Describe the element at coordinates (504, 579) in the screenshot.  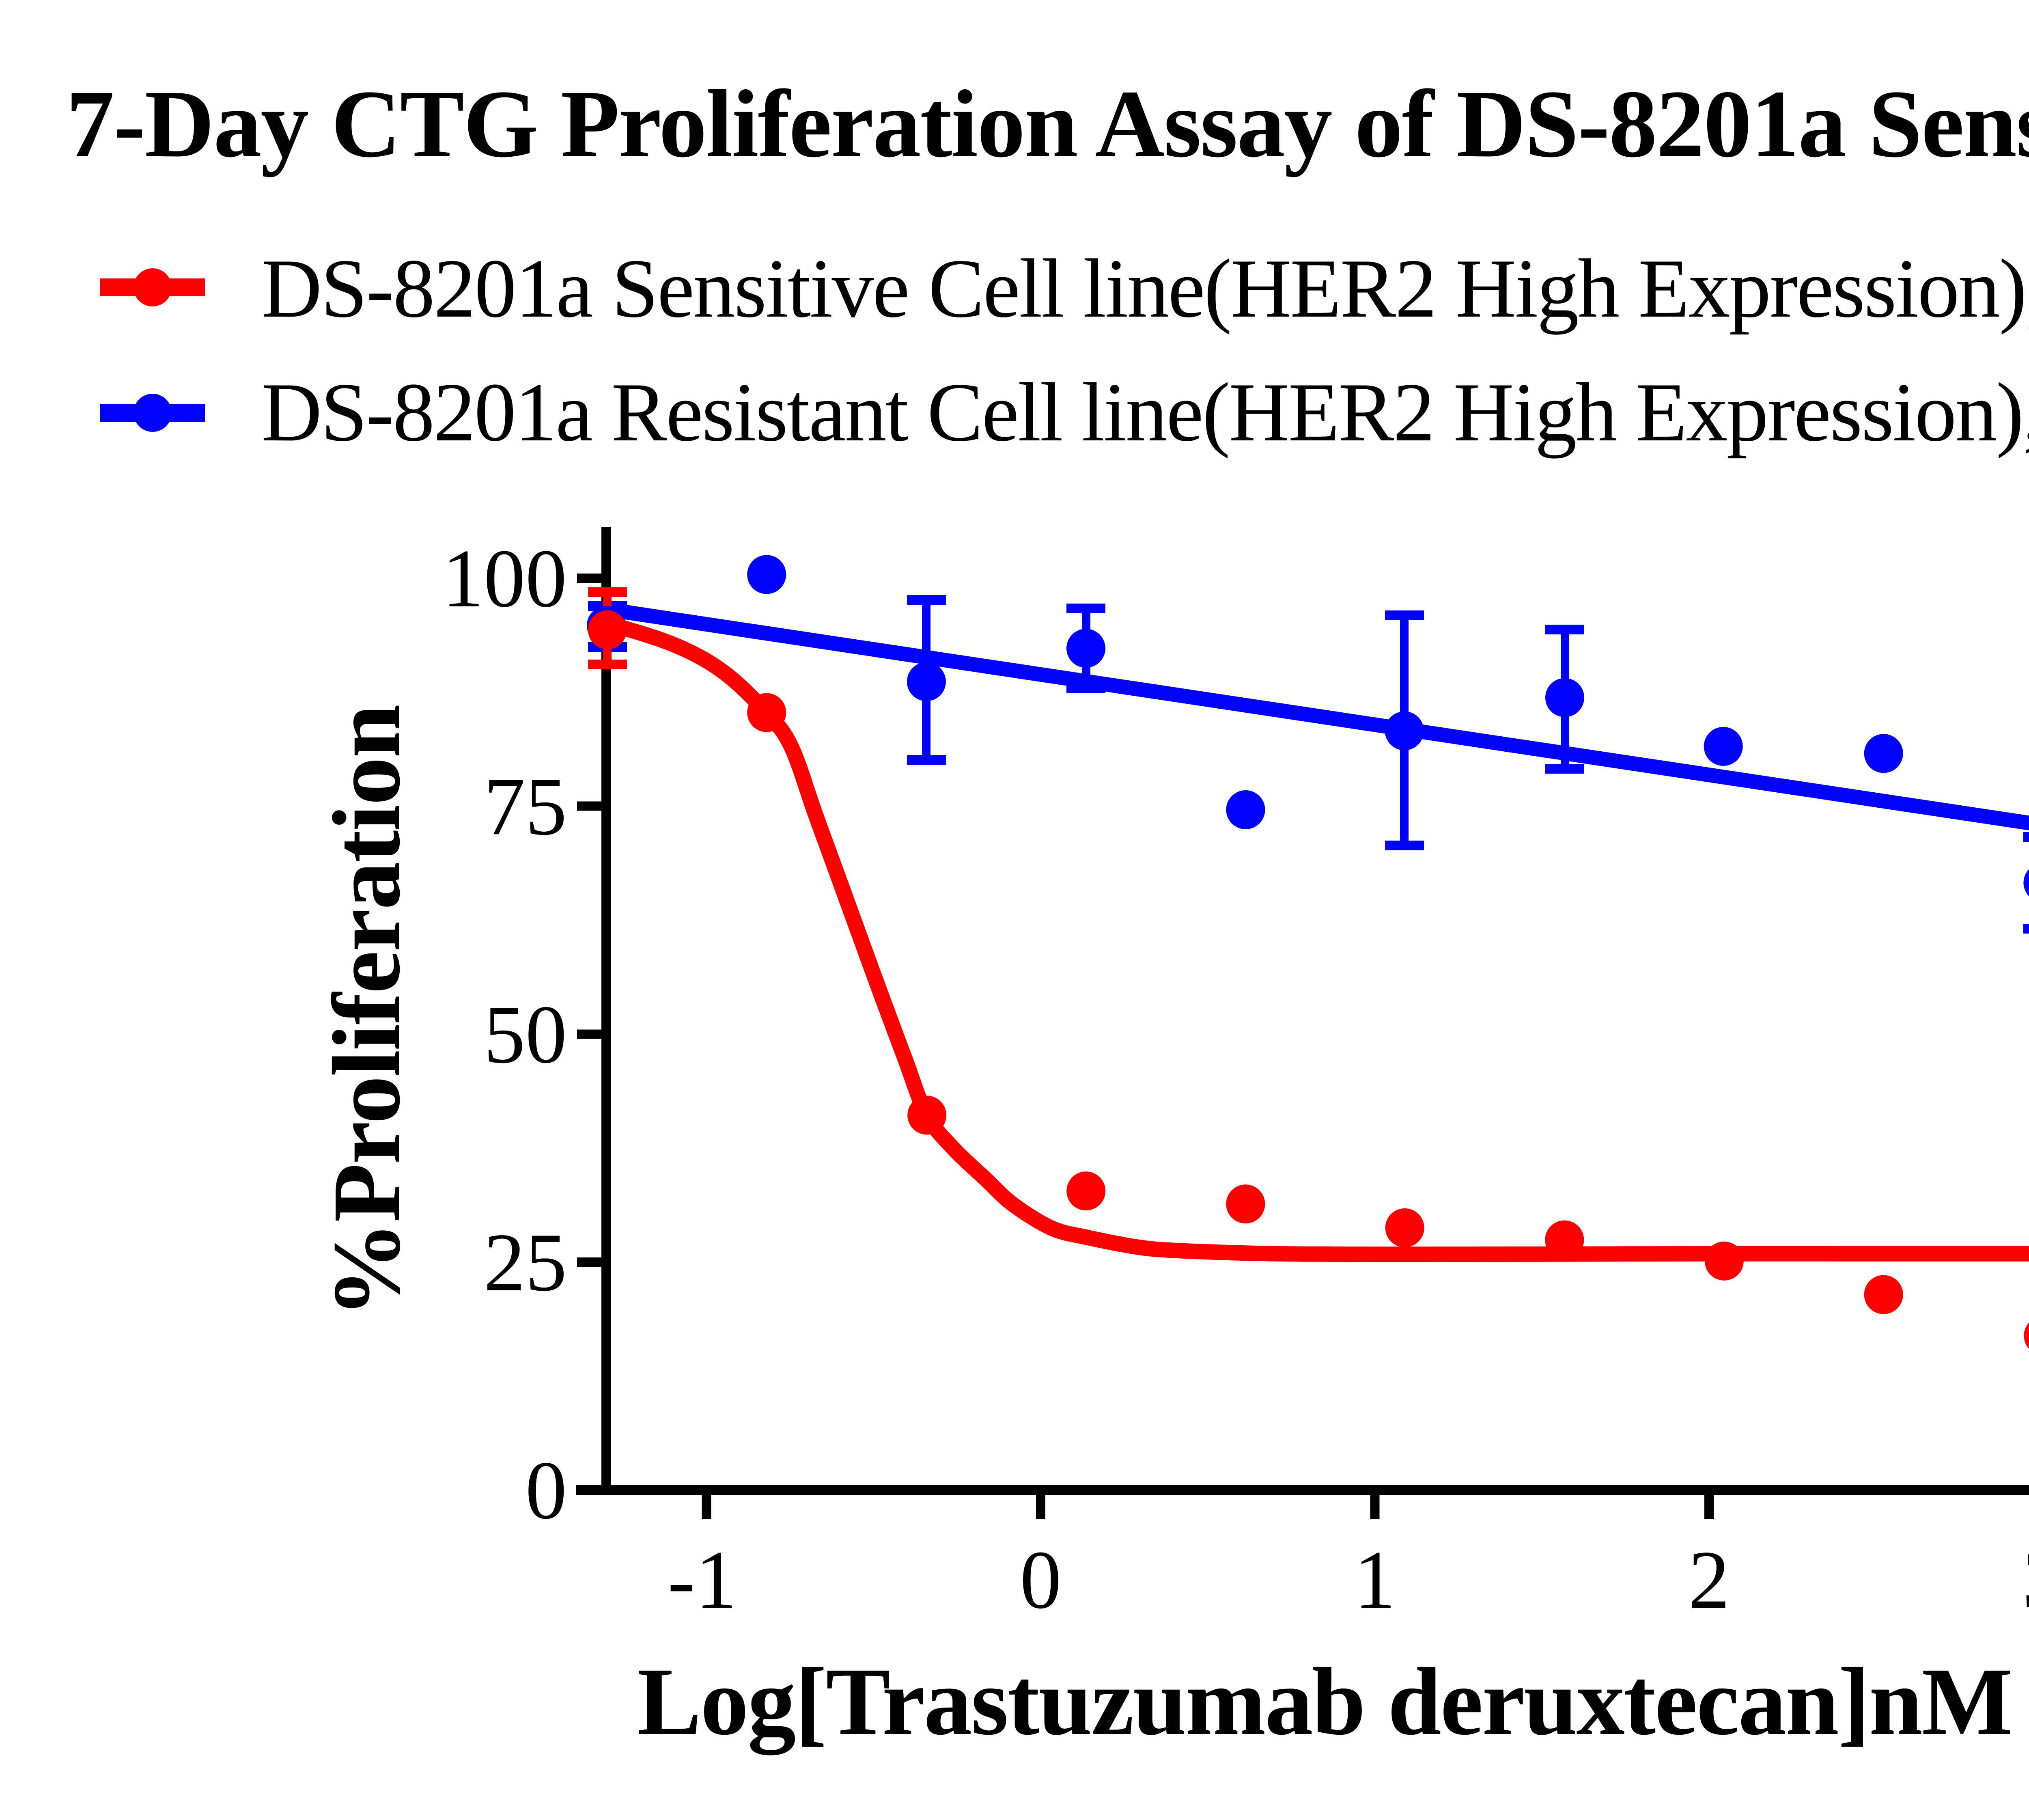
I see `svg-text: 100` at that location.